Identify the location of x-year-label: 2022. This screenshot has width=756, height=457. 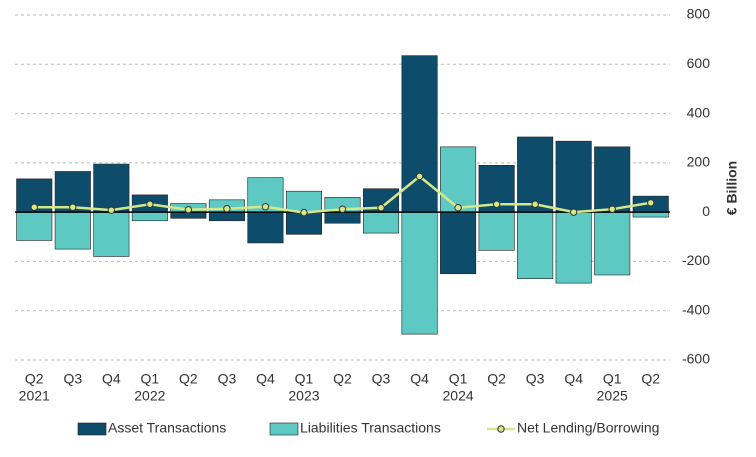
(149, 396).